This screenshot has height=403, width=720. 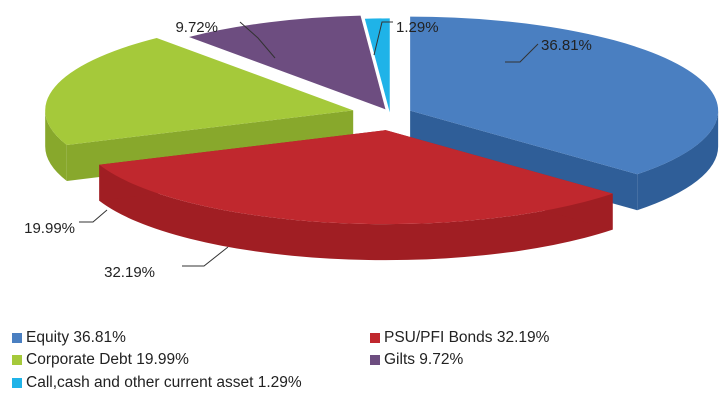 I want to click on legend-swatch-call-cash, so click(x=17, y=383).